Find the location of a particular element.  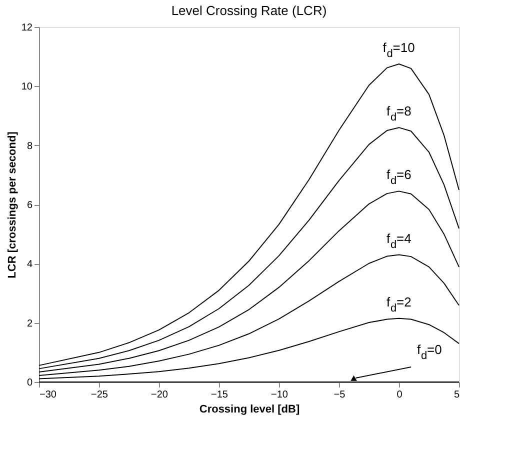

x-tick-label: −10 is located at coordinates (279, 395).